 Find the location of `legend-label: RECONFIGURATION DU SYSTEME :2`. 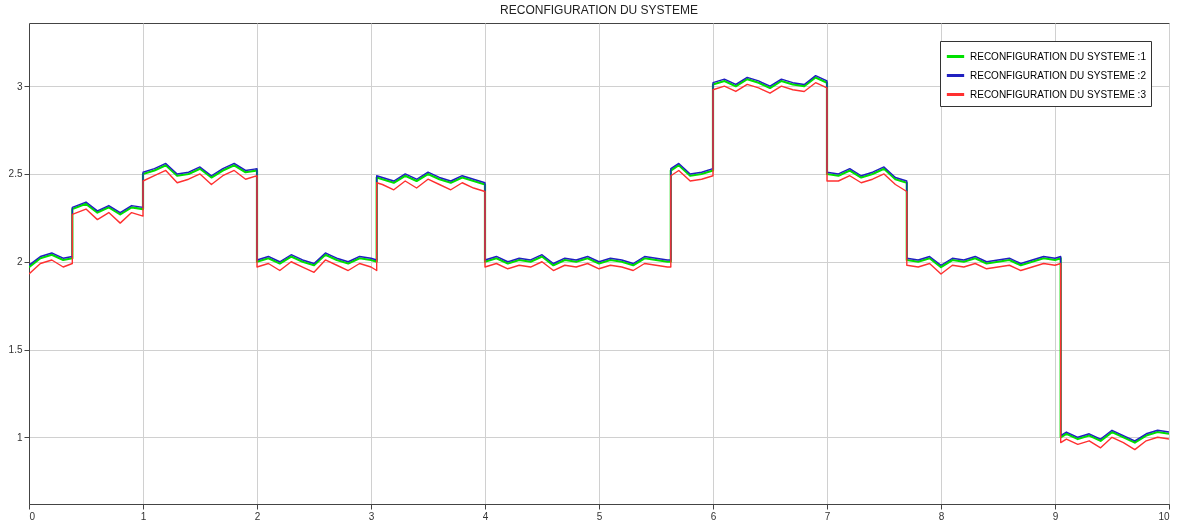

legend-label: RECONFIGURATION DU SYSTEME :2 is located at coordinates (1058, 75).